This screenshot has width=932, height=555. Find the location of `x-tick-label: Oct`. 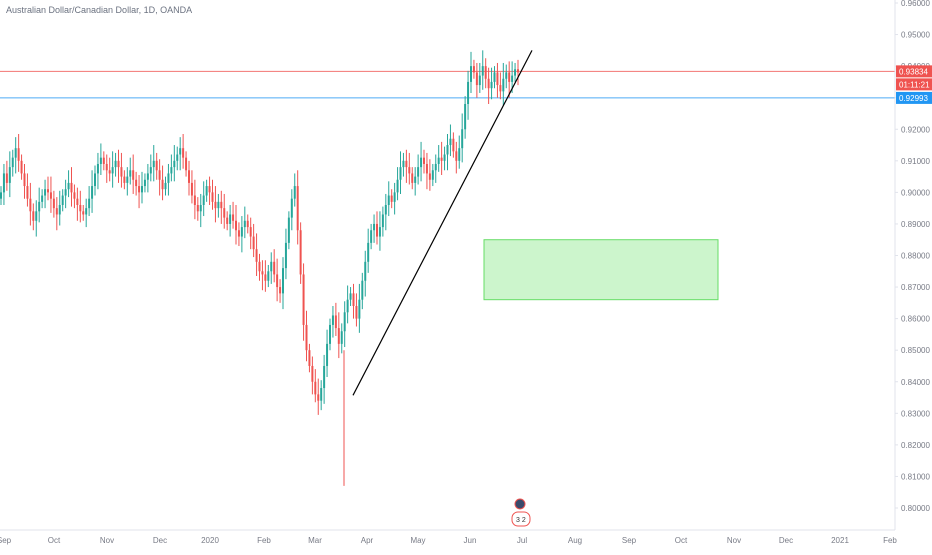

x-tick-label: Oct is located at coordinates (54, 540).